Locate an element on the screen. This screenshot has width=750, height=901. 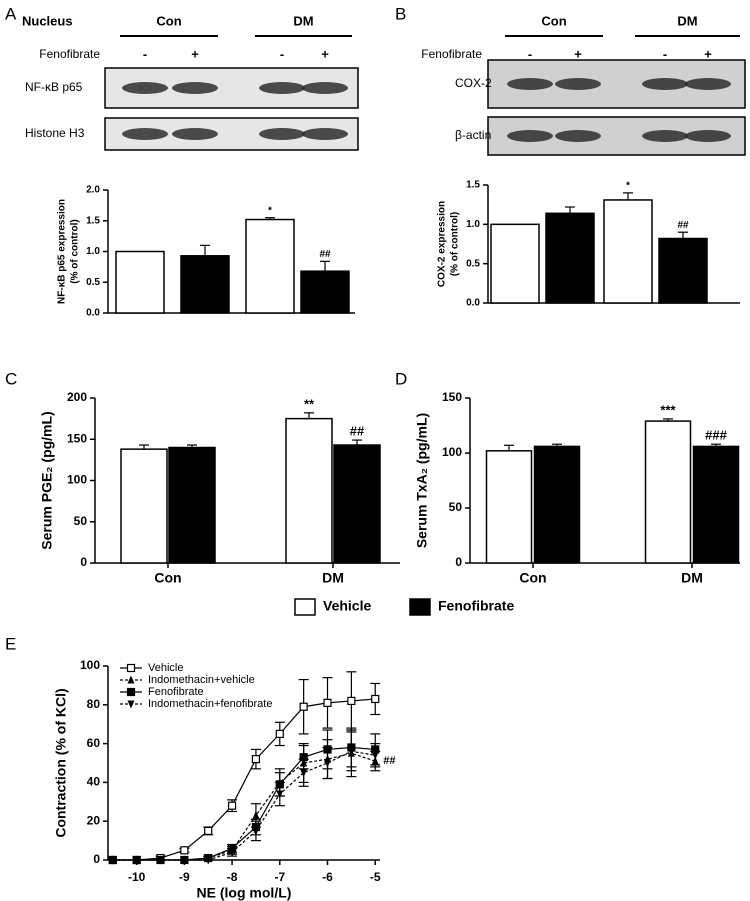
row-label: NF-κB p65 is located at coordinates (54, 87).